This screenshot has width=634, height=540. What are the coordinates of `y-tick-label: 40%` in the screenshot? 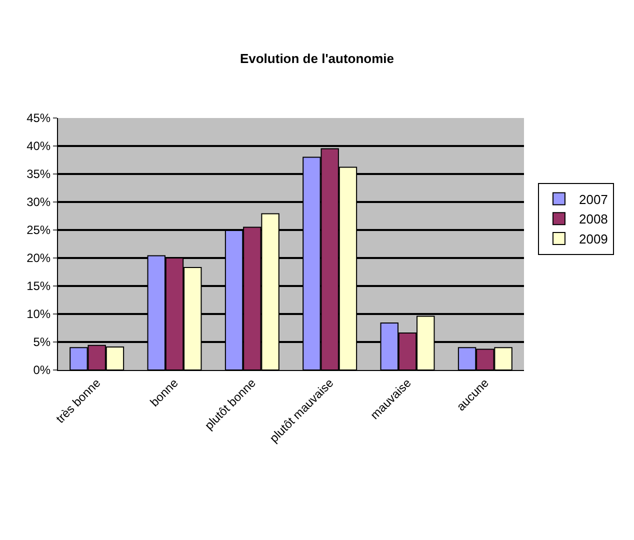 It's located at (38, 146).